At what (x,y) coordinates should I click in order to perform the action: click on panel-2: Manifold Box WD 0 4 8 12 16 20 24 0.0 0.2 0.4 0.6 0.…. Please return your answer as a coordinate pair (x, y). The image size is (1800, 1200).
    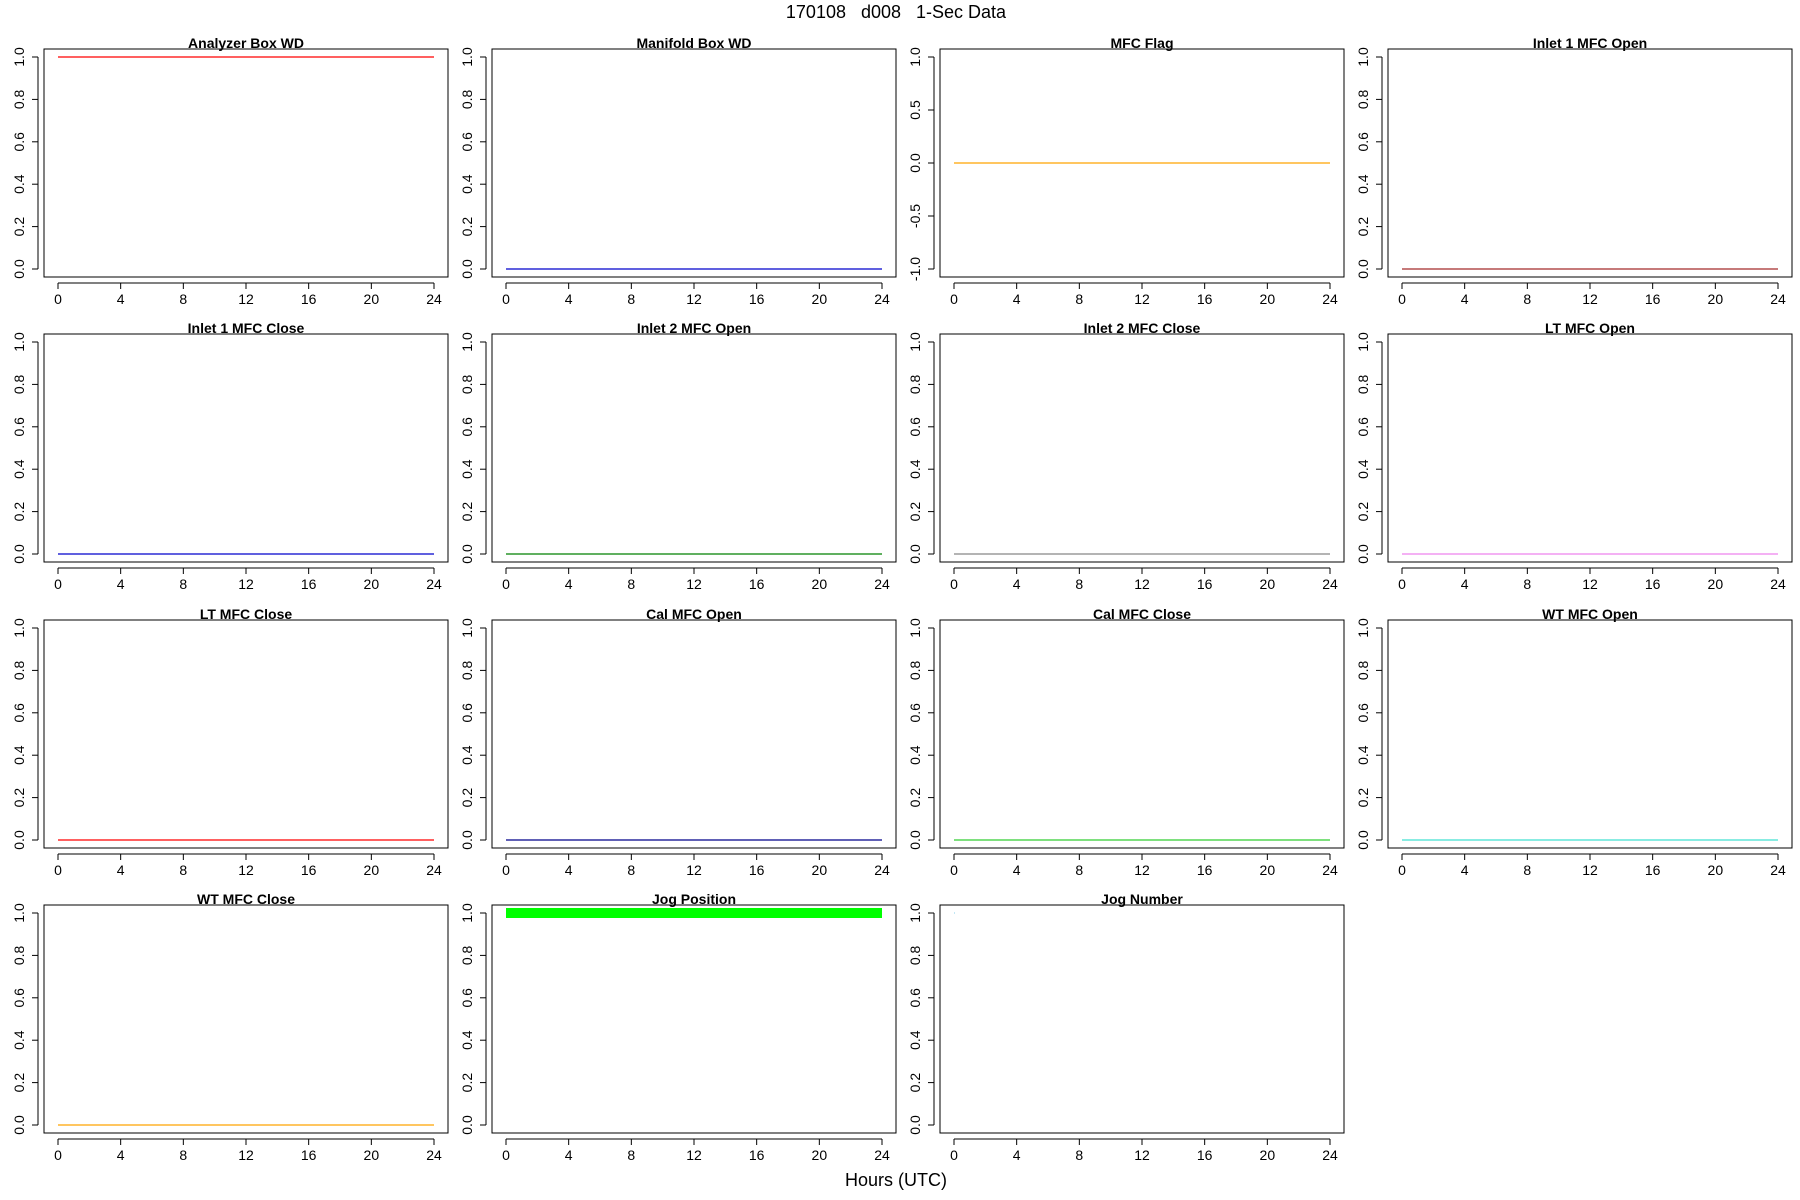
    Looking at the image, I should click on (678, 171).